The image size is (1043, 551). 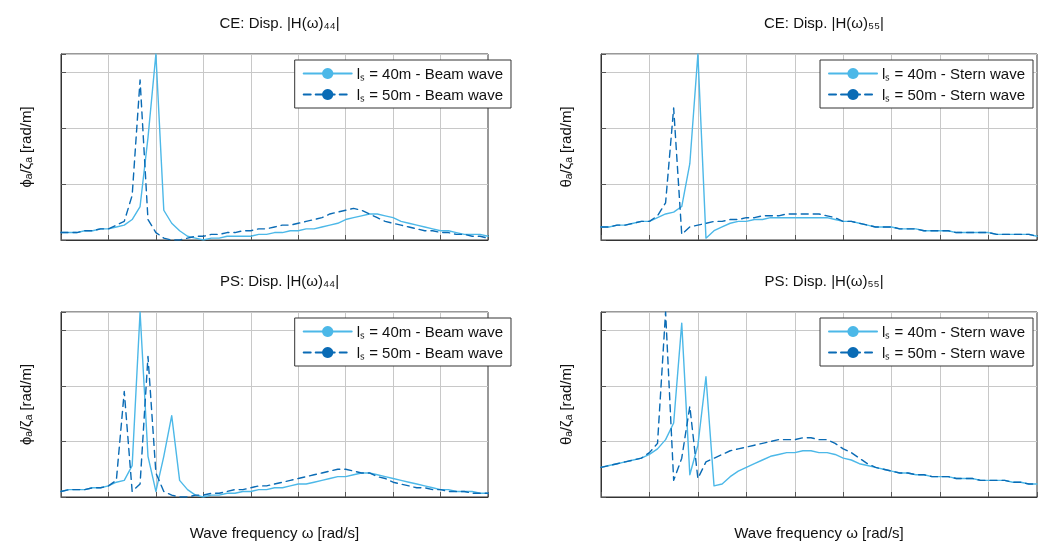 What do you see at coordinates (824, 22) in the screenshot?
I see `chart-title: CE: Disp. |H(ω)₅₅|` at bounding box center [824, 22].